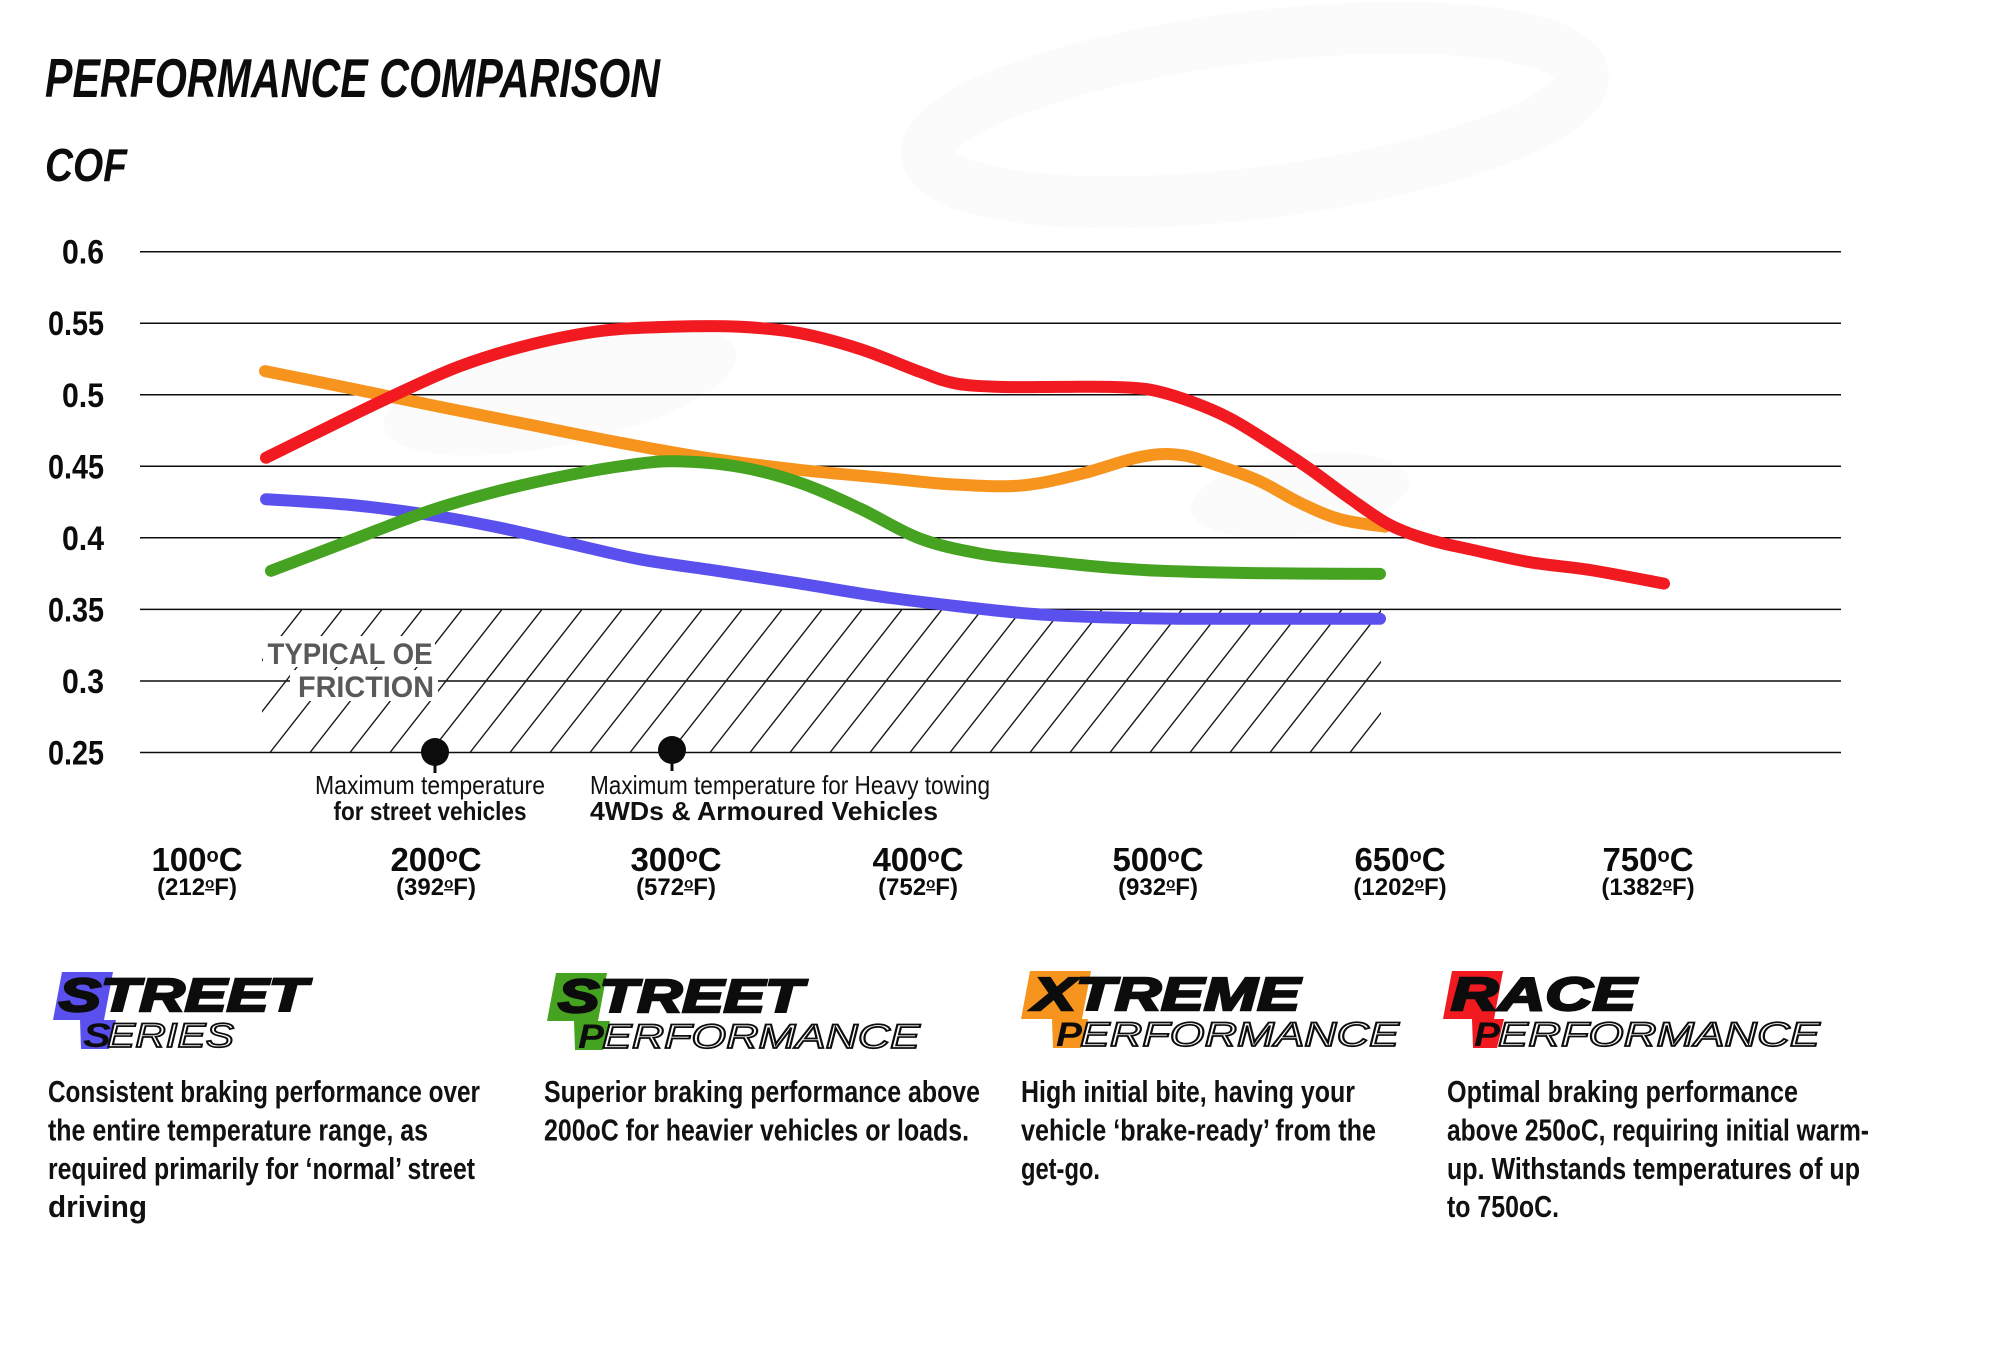 The width and height of the screenshot is (2000, 1351). Describe the element at coordinates (1653, 1168) in the screenshot. I see `svg-text:up. Withstands temperatures of: up. Withstands temperatures of up` at that location.